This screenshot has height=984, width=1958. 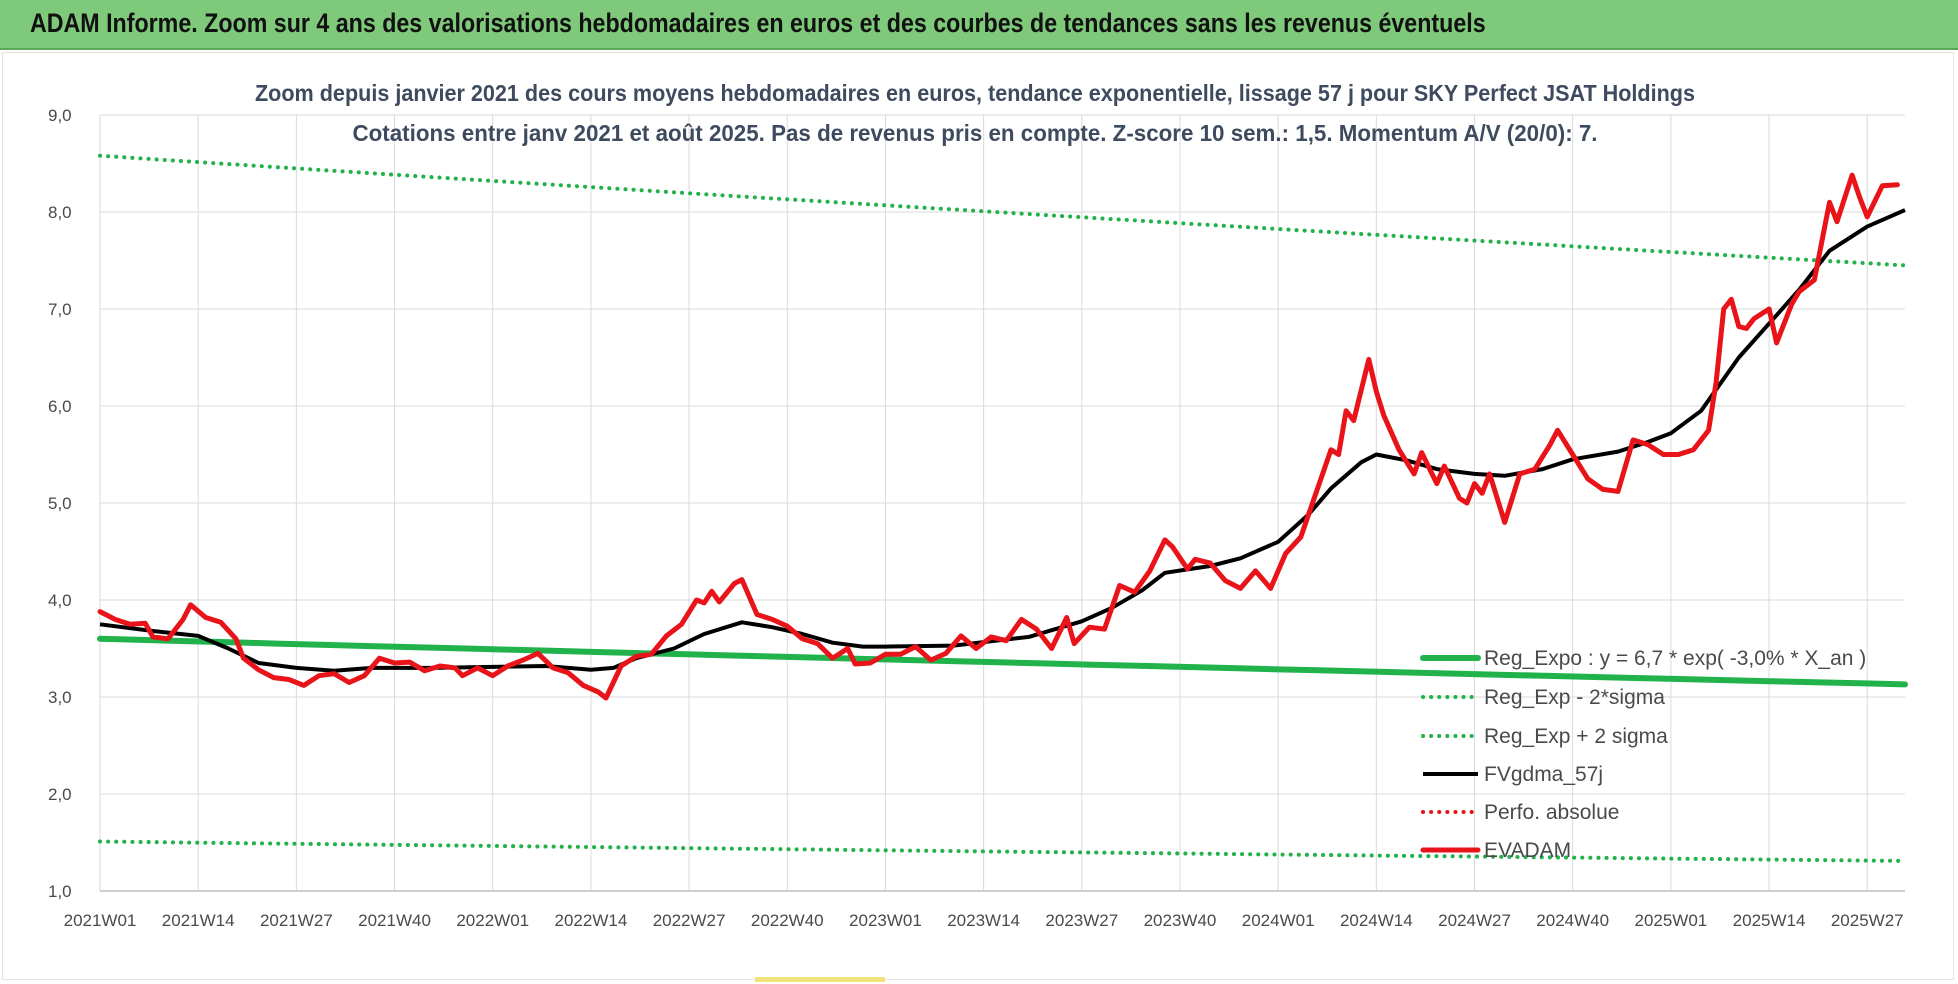 What do you see at coordinates (1867, 920) in the screenshot?
I see `x-tick-label: 2025W27` at bounding box center [1867, 920].